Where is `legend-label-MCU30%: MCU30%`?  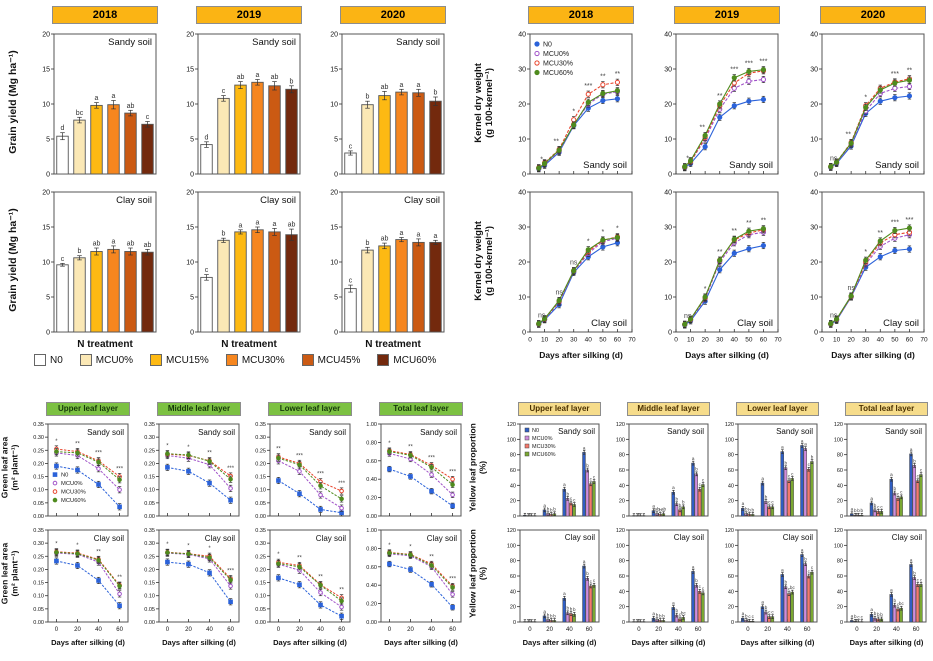
legend-label-MCU30%: MCU30% is located at coordinates (263, 360).